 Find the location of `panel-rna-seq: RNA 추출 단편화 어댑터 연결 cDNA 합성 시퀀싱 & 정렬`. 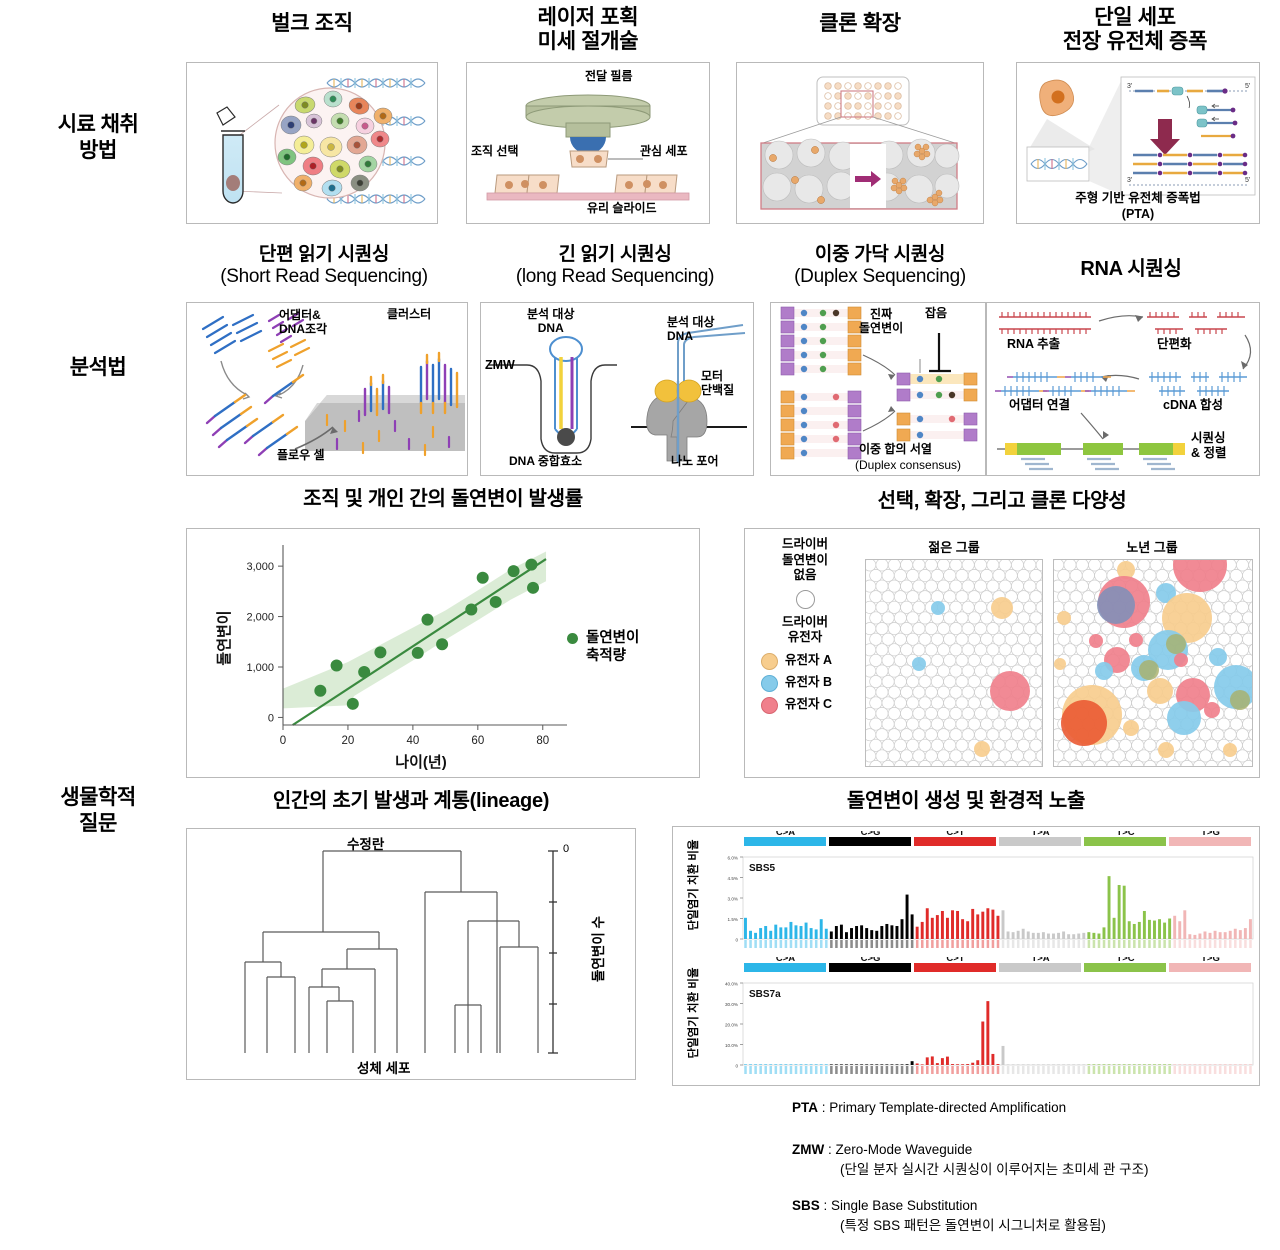

panel-rna-seq: RNA 추출 단편화 어댑터 연결 cDNA 합성 시퀀싱 & 정렬 is located at coordinates (1123, 389).